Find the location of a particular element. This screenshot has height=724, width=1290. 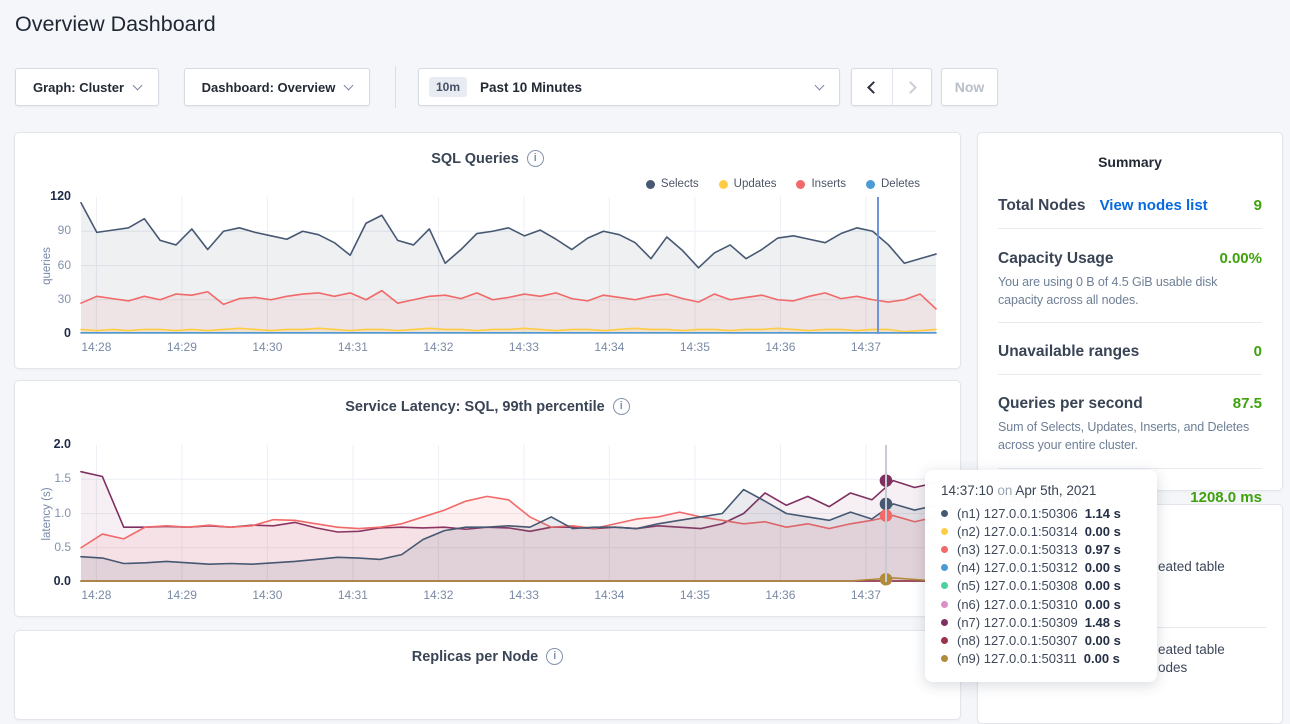

event-item-text: eated table odes is located at coordinates (1191, 659).